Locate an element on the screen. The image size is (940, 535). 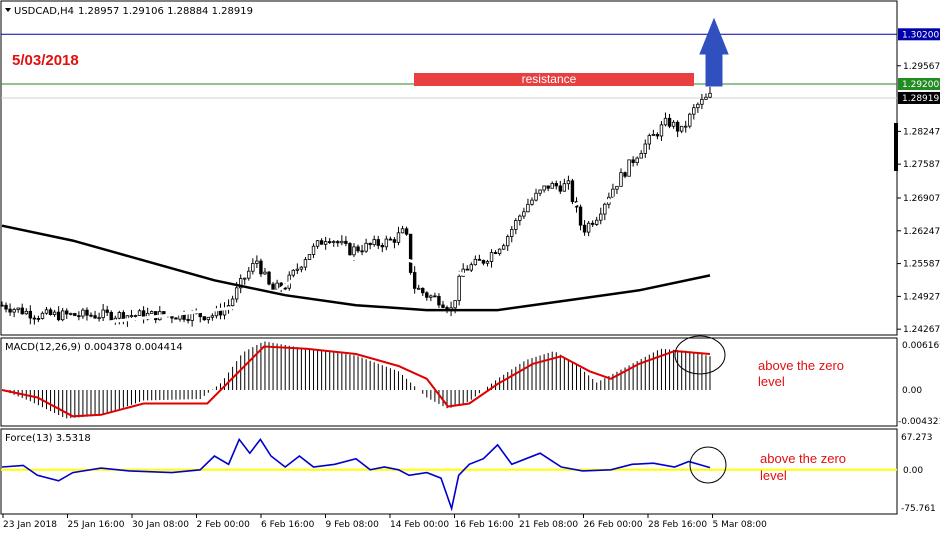
resistance-box is located at coordinates (554, 79).